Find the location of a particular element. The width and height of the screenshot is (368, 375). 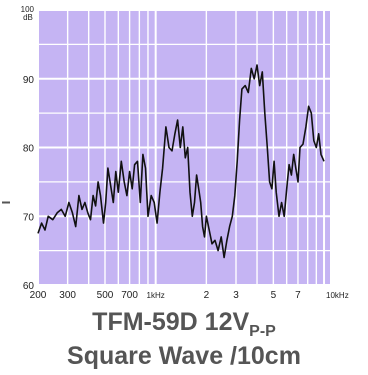

chart-subtitle: Square Wave /10cm is located at coordinates (184, 356).